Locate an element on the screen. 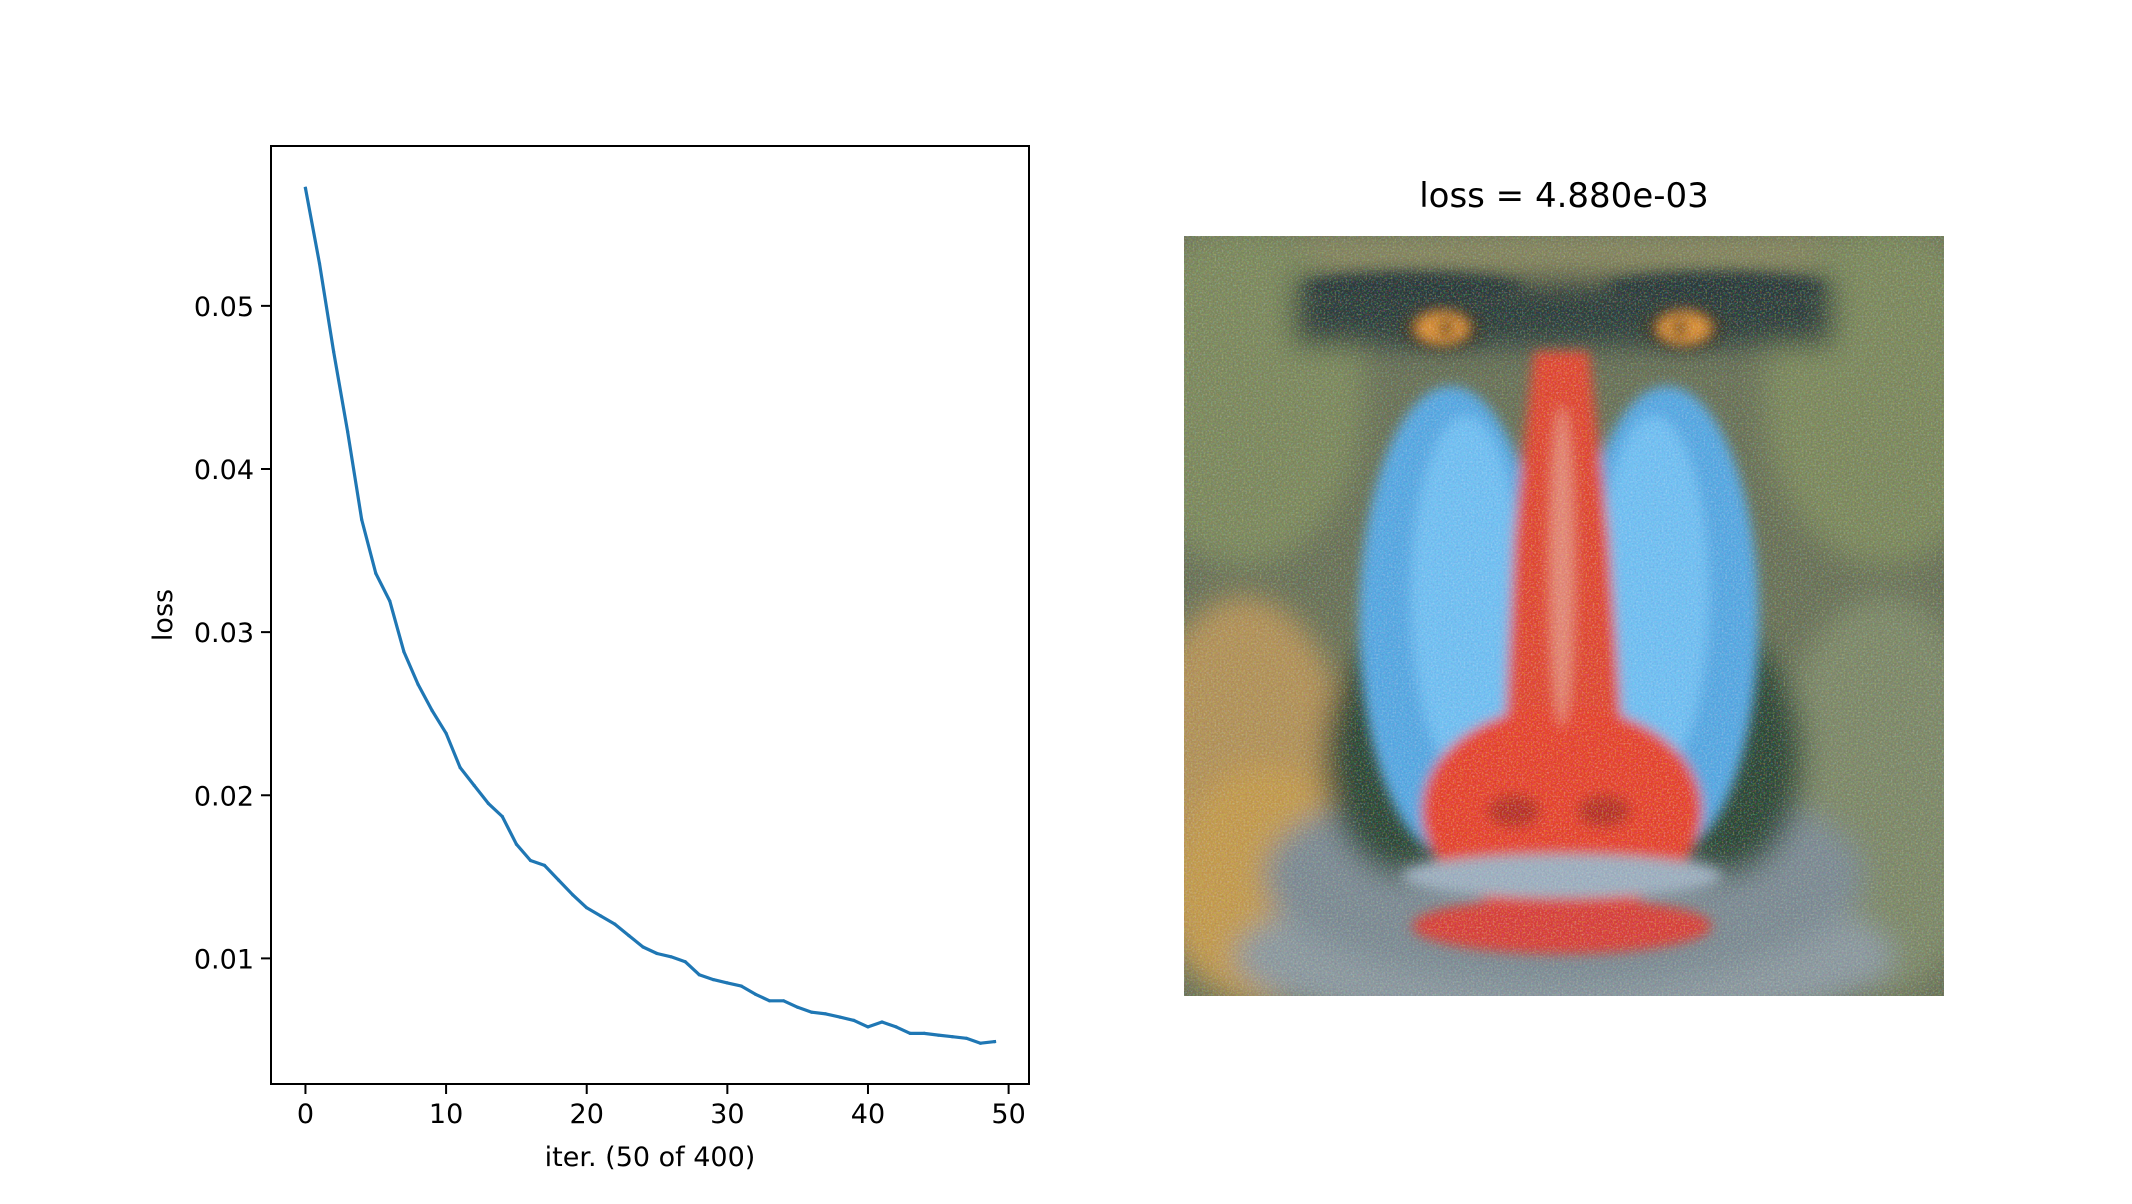 The image size is (2132, 1204). y-tick-label: 0.02 is located at coordinates (224, 796).